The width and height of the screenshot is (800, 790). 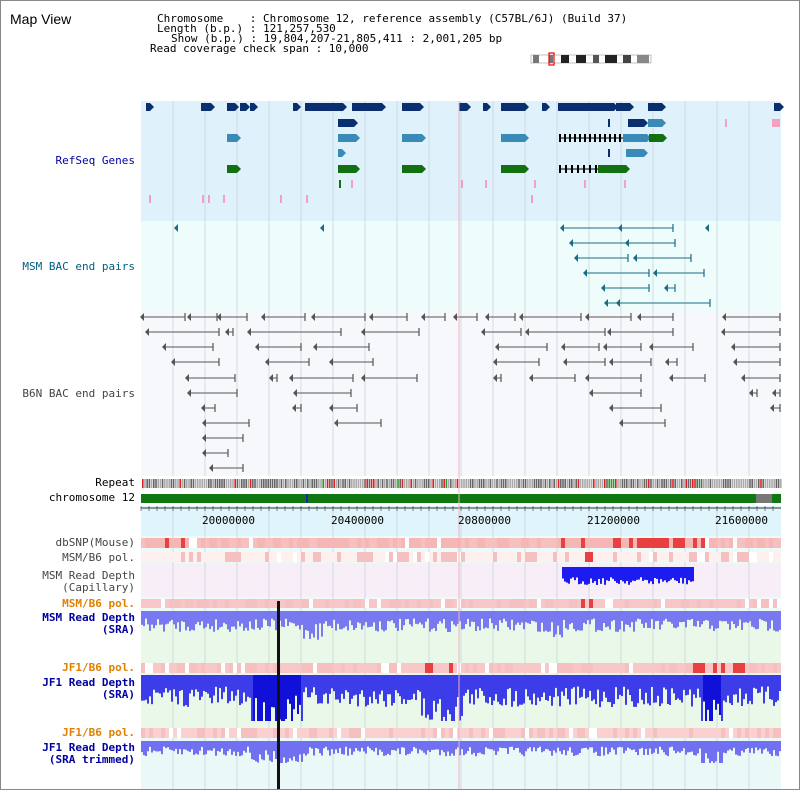 What do you see at coordinates (442, 265) in the screenshot?
I see `msm-bac-pairs` at bounding box center [442, 265].